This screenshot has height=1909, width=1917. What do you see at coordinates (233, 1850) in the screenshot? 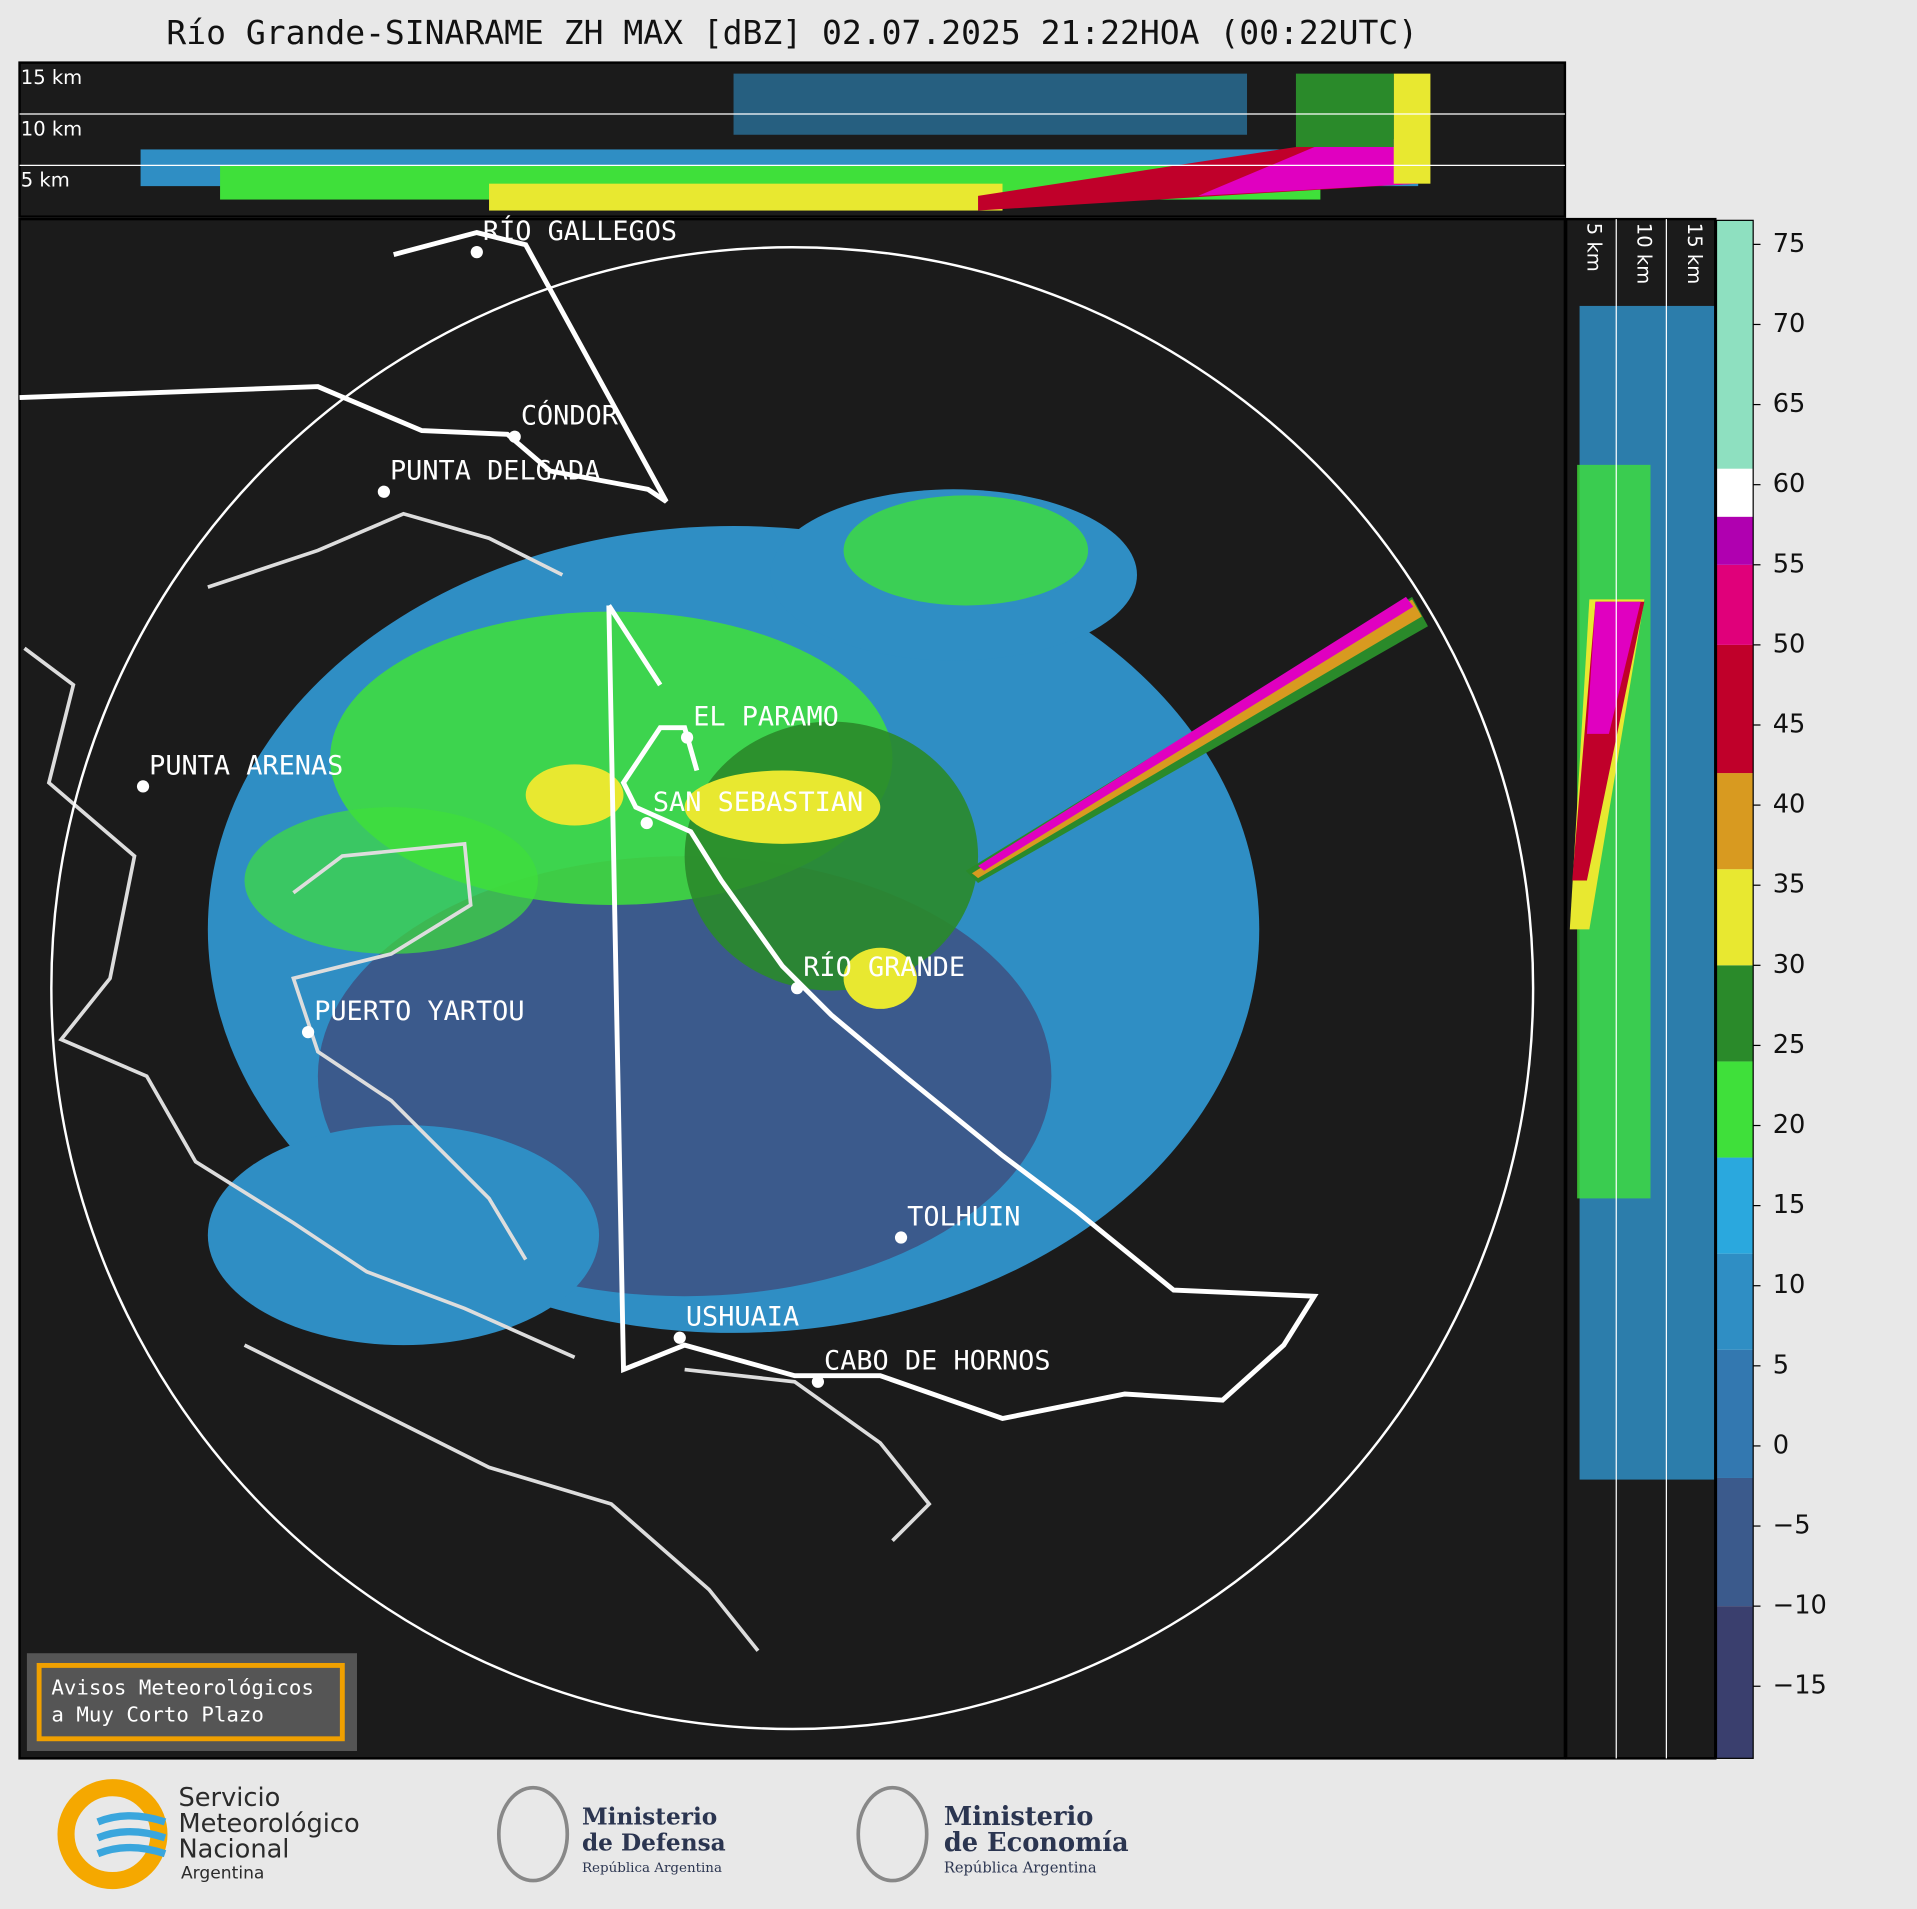
I see `logo-text: Nacional` at bounding box center [233, 1850].